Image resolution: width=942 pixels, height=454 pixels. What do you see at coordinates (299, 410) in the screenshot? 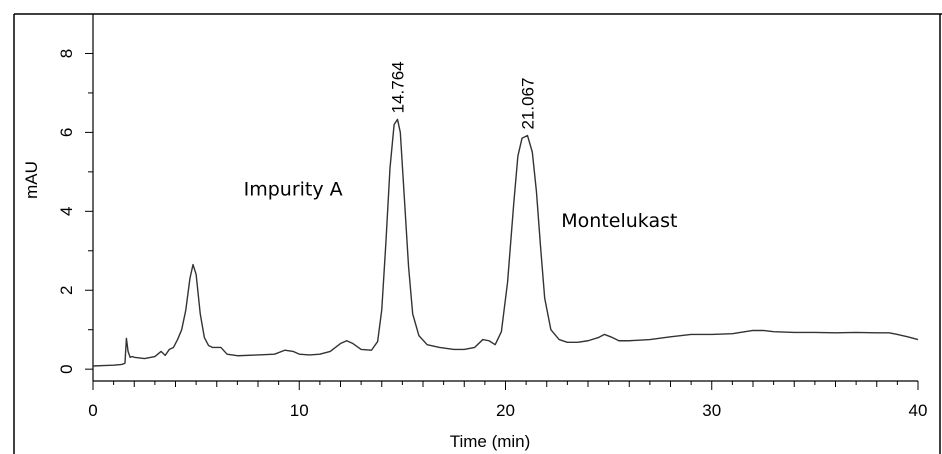
I see `x-tick-label: 10` at bounding box center [299, 410].